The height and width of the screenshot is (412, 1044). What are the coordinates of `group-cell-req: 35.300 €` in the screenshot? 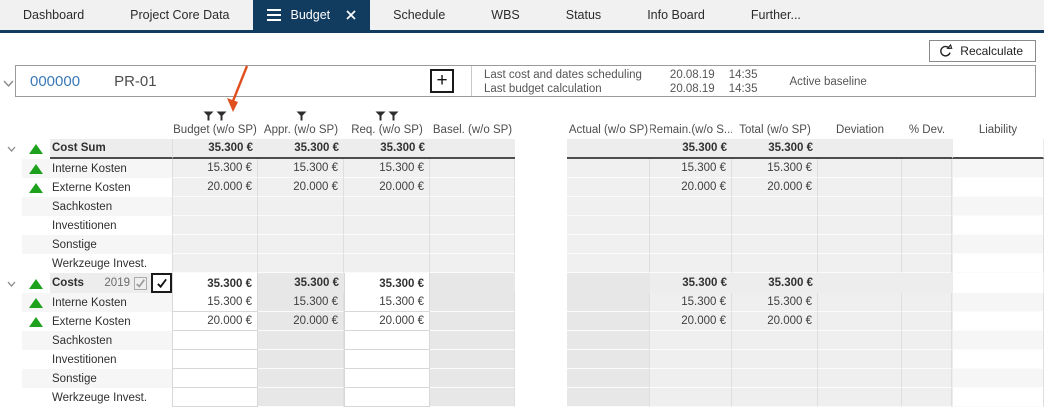 It's located at (387, 149).